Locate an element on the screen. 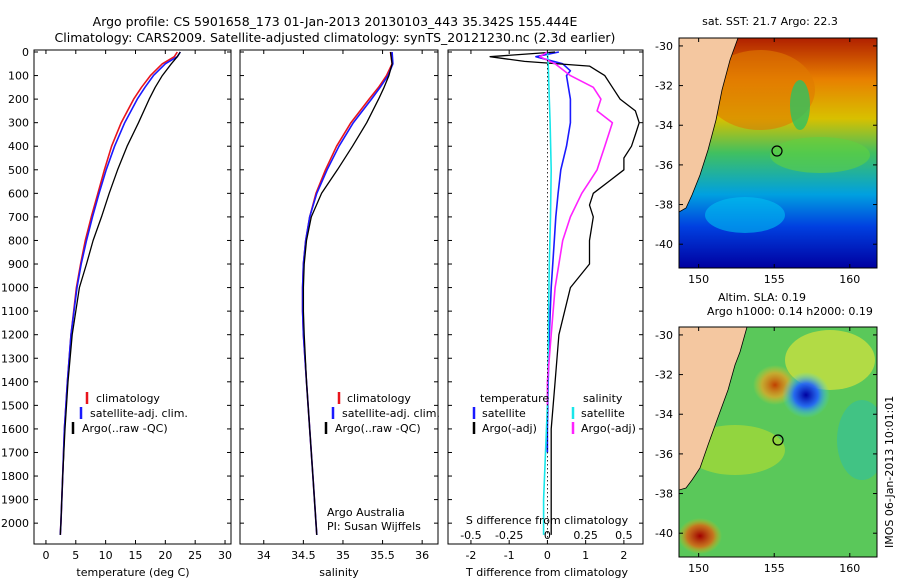 The image size is (900, 580). depth-tick-label: 500 is located at coordinates (18, 170).